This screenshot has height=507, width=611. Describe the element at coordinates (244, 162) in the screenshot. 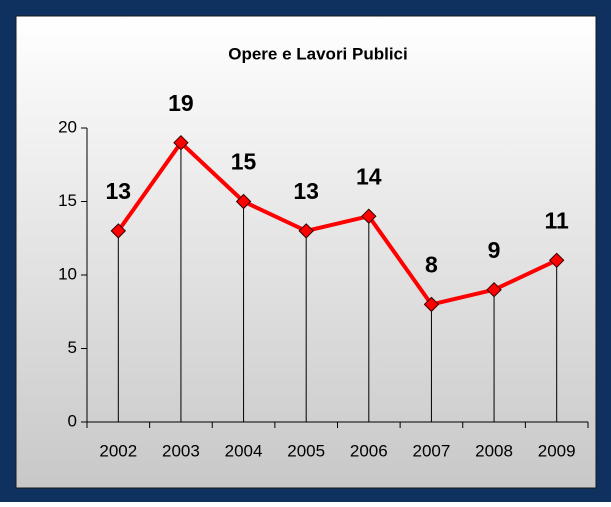

I see `data-label: 15` at that location.